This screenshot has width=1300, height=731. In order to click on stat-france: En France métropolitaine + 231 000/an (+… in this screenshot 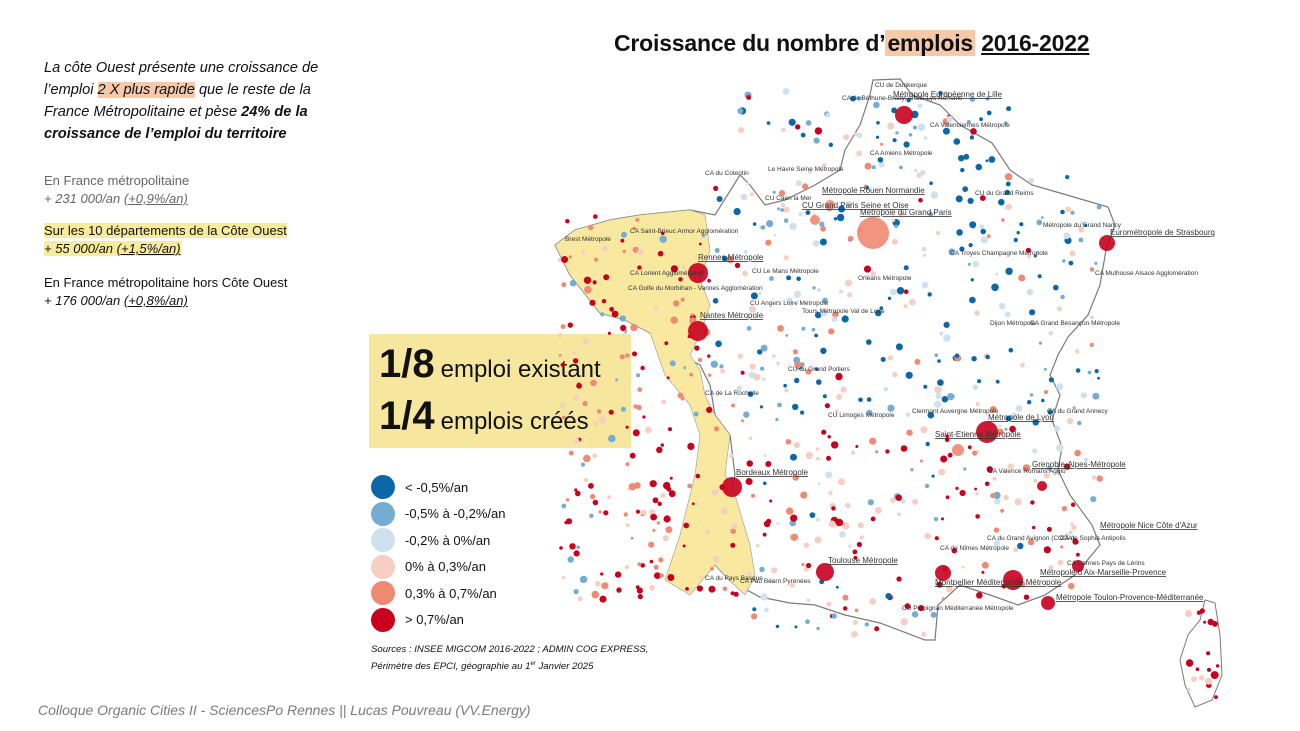, I will do `click(116, 190)`.